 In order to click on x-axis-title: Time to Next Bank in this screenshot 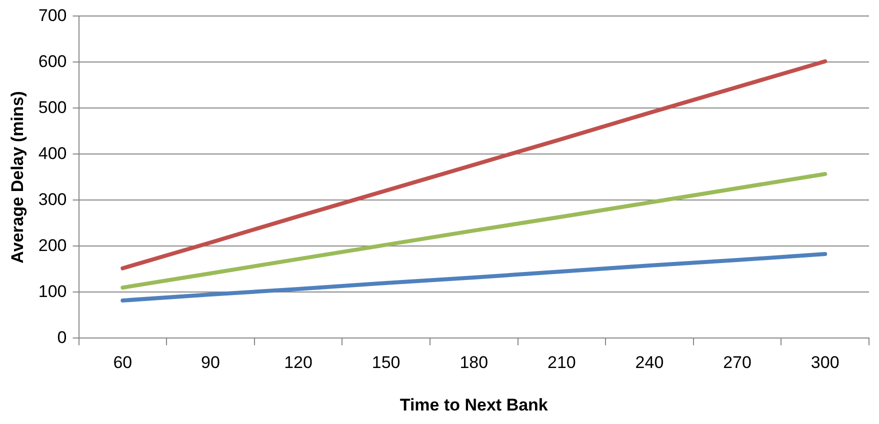, I will do `click(474, 404)`.